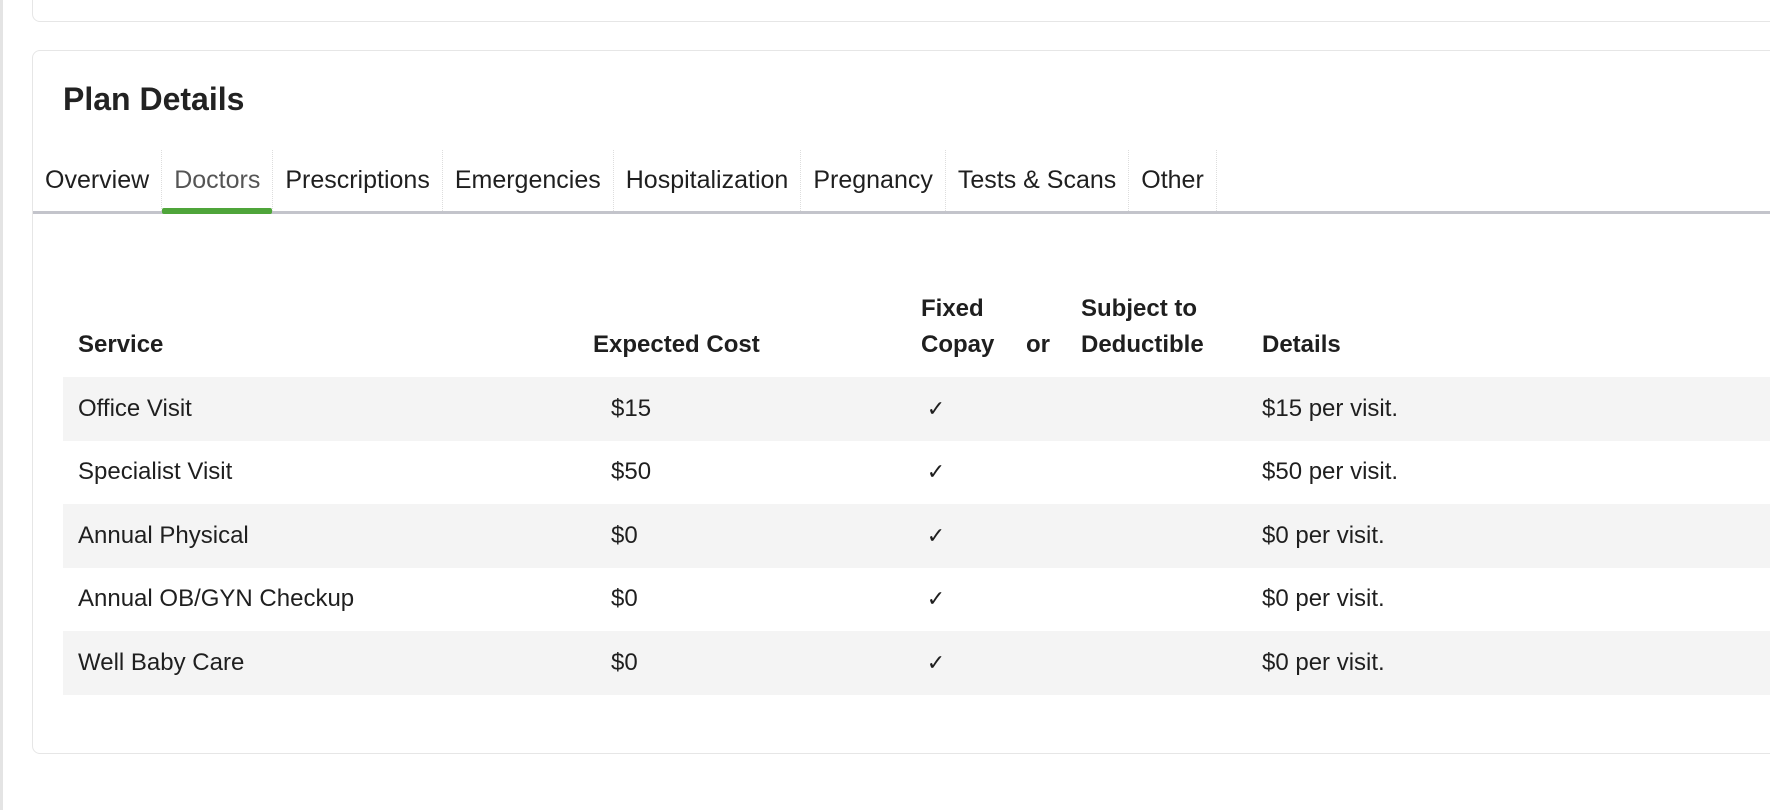 The width and height of the screenshot is (1770, 810). I want to click on expected-cost-cell: $50, so click(631, 472).